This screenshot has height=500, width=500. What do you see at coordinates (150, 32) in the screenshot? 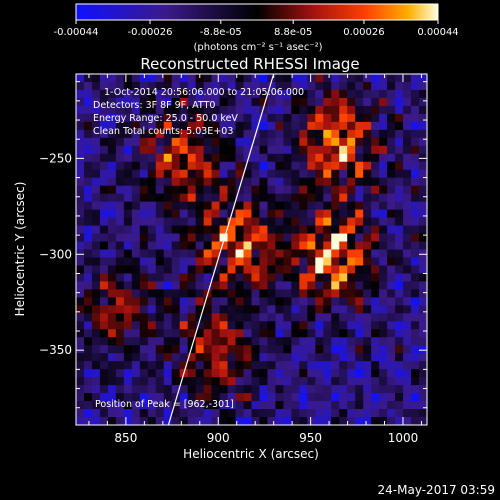
I see `colorbar-tick-label: -0.00026` at bounding box center [150, 32].